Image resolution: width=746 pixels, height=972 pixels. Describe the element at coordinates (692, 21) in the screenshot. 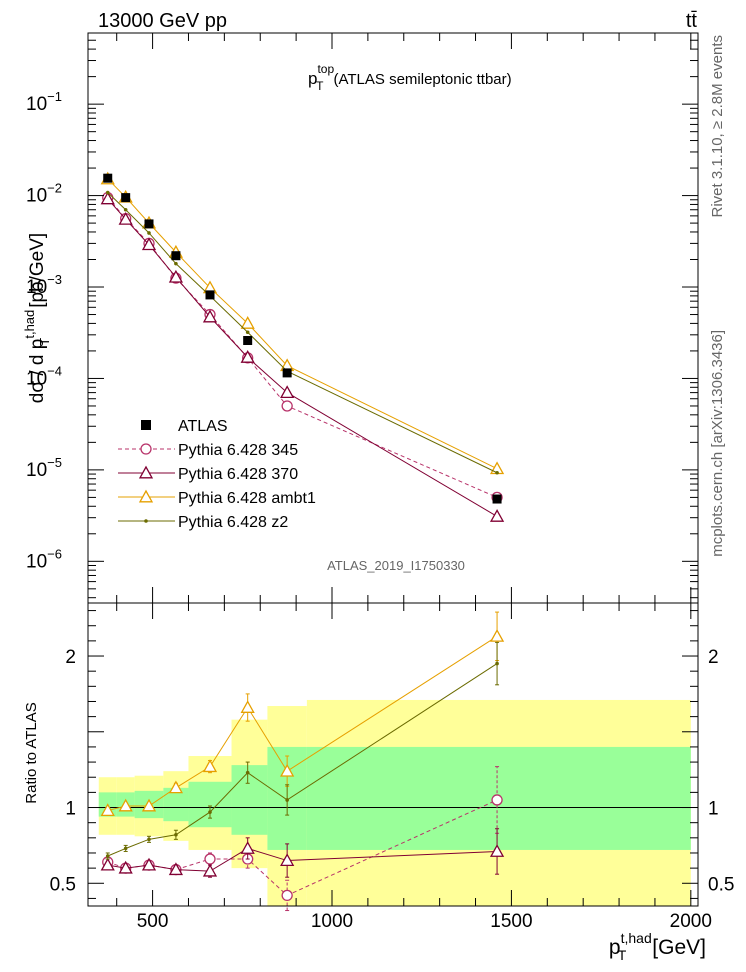

I see `header-right-label: tt̄` at that location.